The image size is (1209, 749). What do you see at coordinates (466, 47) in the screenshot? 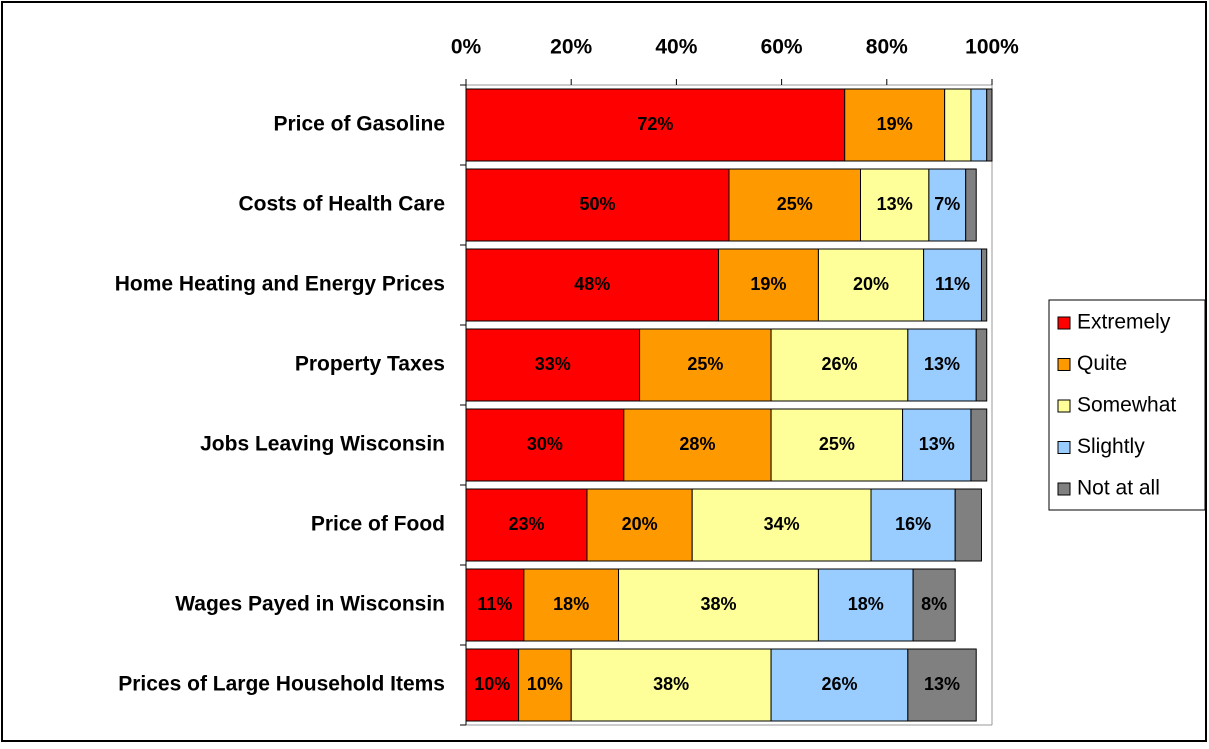
I see `x-tick-label: 0%` at bounding box center [466, 47].